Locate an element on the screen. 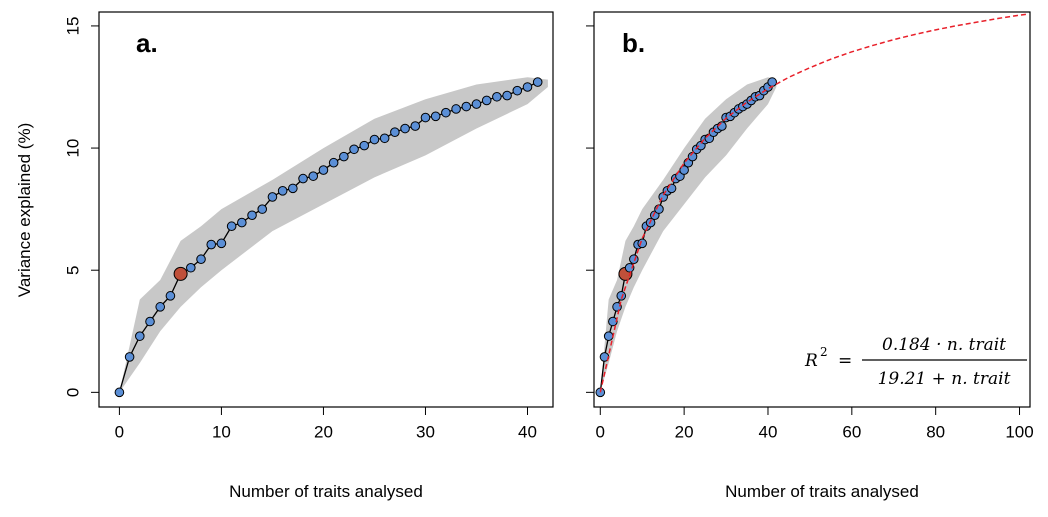 The image size is (1048, 517). formula: R 2 = 0.184 · n. trait 19.21 + n. trait is located at coordinates (915, 362).